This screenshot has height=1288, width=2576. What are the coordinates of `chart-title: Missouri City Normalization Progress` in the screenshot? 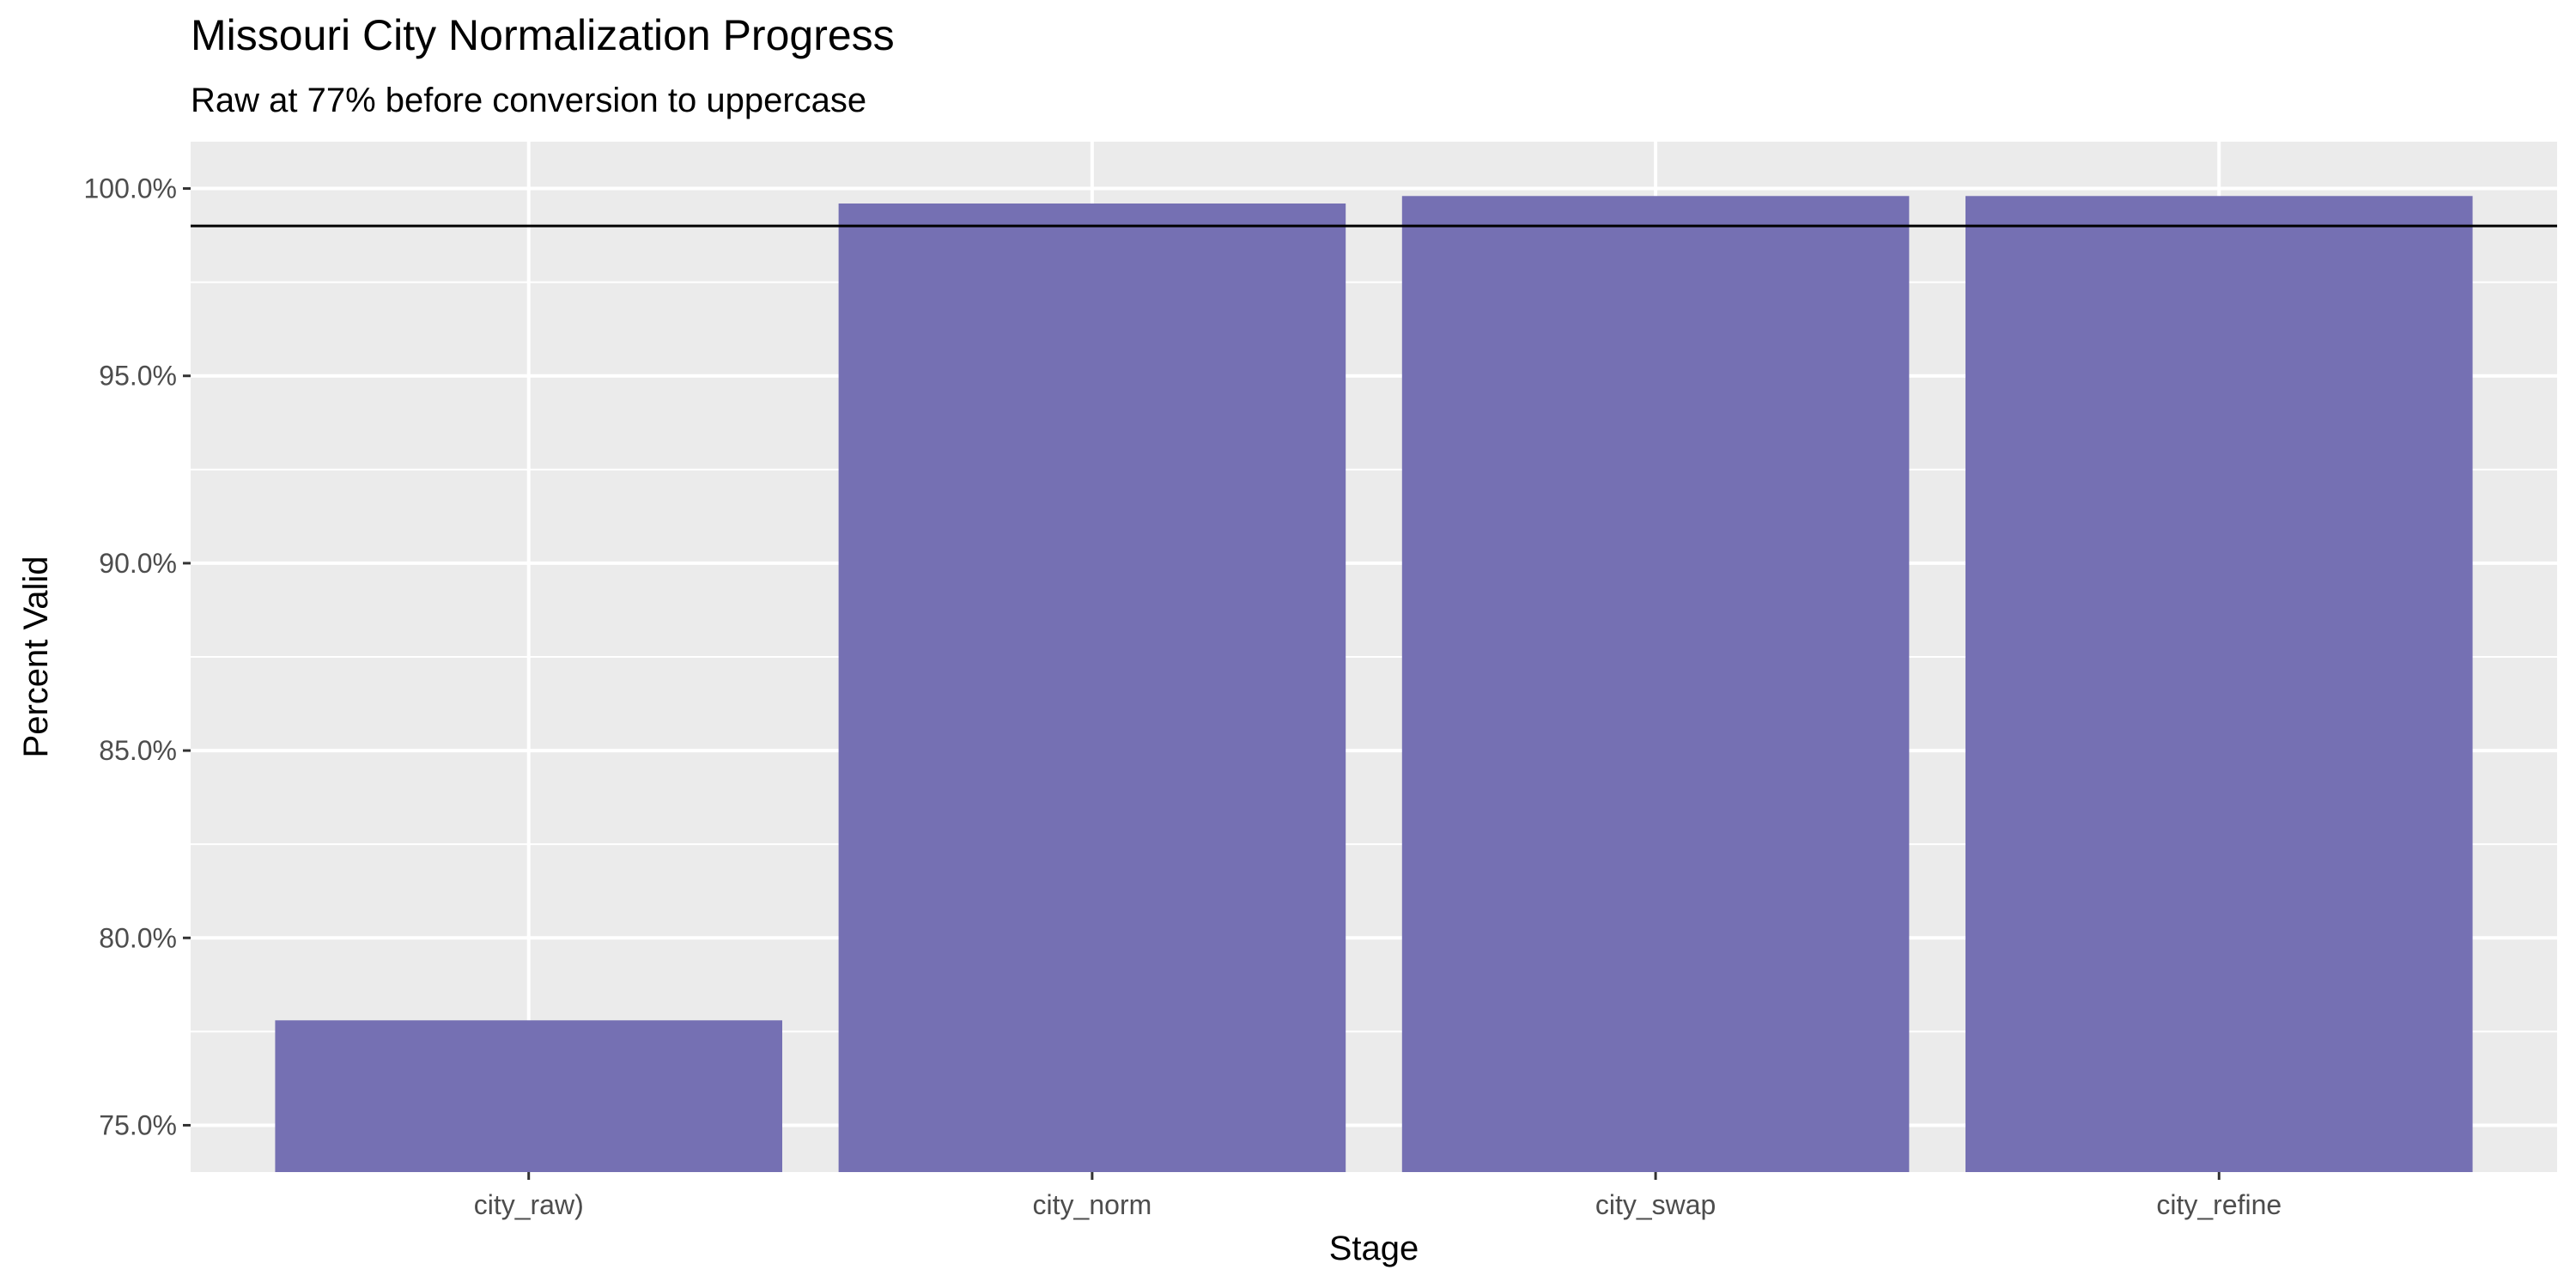 It's located at (543, 35).